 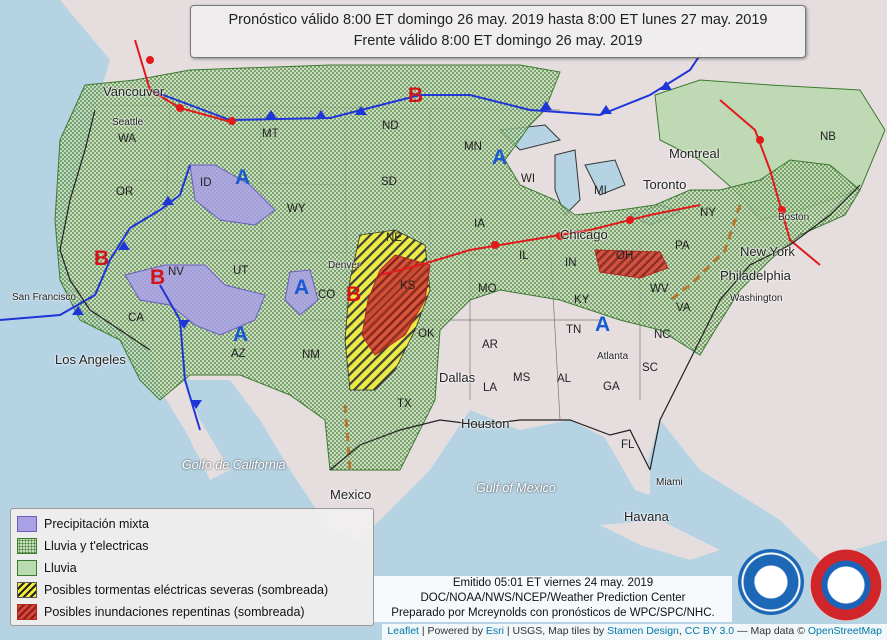 What do you see at coordinates (128, 122) in the screenshot?
I see `city-label: Seattle` at bounding box center [128, 122].